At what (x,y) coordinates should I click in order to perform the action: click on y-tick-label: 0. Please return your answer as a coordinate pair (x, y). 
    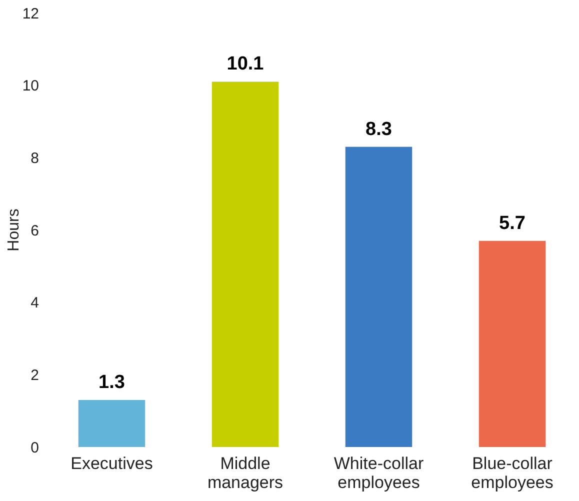
    Looking at the image, I should click on (34, 447).